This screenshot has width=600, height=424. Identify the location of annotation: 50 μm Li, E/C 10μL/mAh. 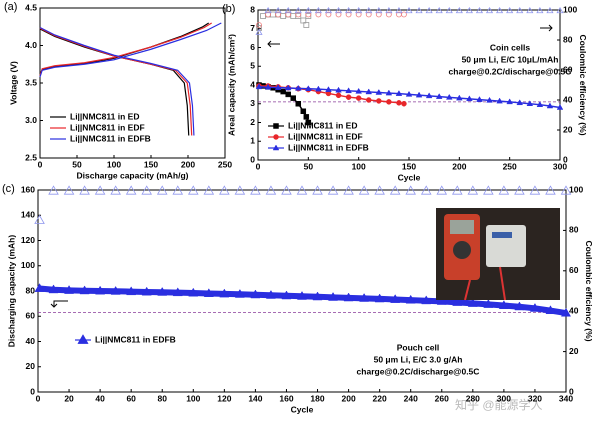
(510, 59).